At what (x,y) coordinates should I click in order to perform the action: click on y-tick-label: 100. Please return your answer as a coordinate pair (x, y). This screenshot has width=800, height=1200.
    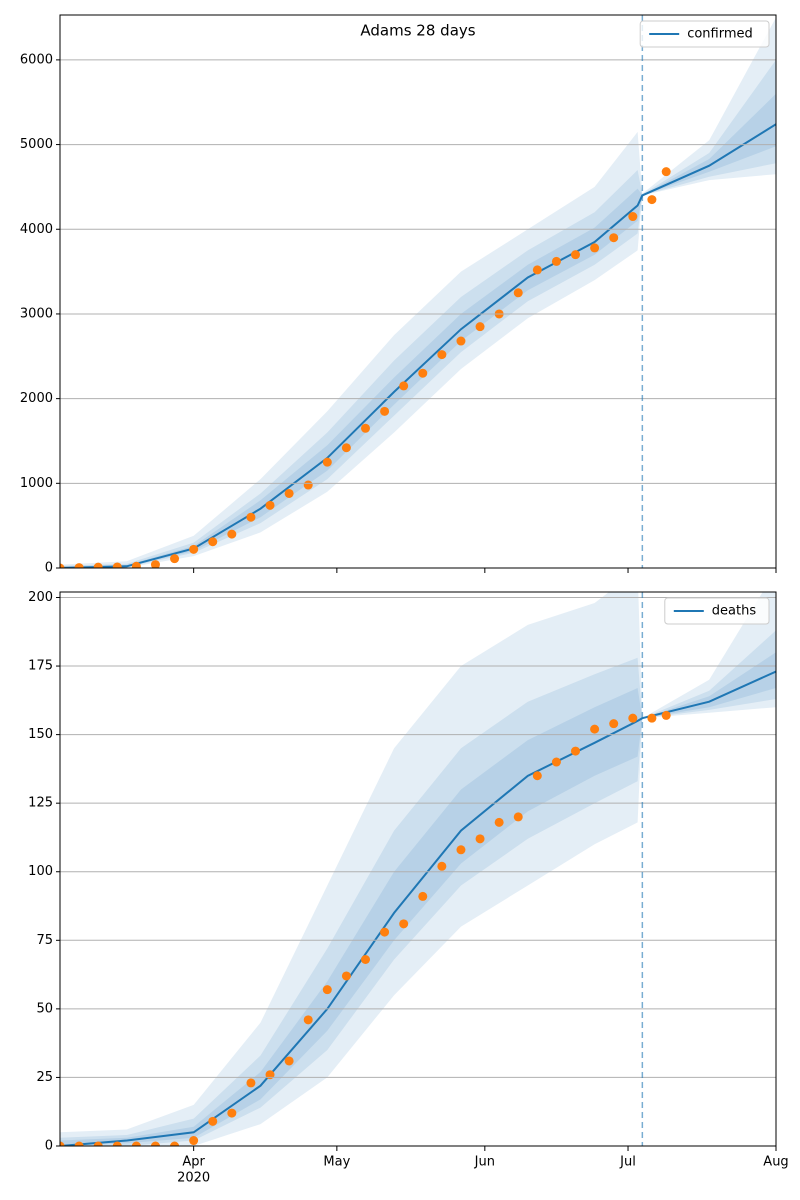
    Looking at the image, I should click on (40, 871).